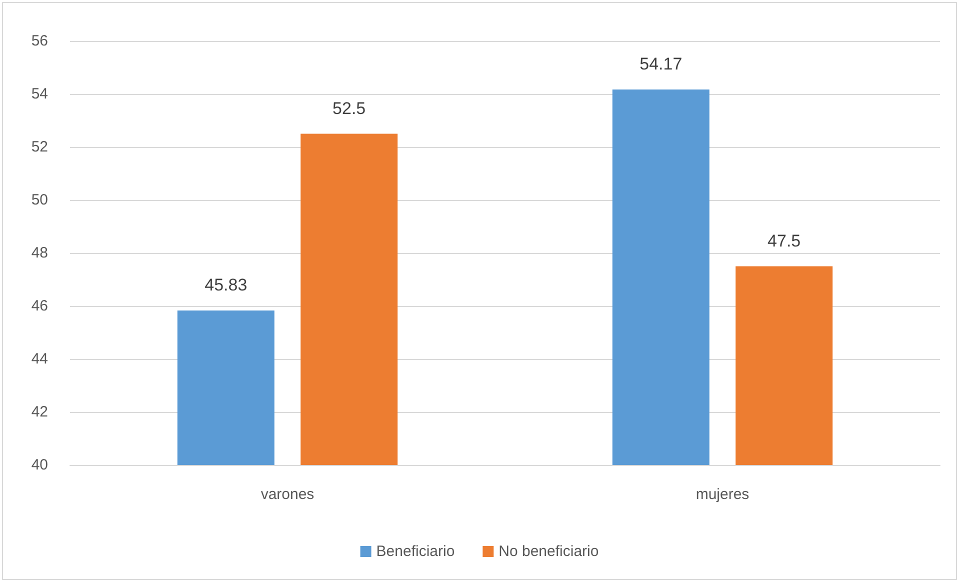 This screenshot has height=582, width=959. What do you see at coordinates (39, 41) in the screenshot?
I see `y-tick-label: 56` at bounding box center [39, 41].